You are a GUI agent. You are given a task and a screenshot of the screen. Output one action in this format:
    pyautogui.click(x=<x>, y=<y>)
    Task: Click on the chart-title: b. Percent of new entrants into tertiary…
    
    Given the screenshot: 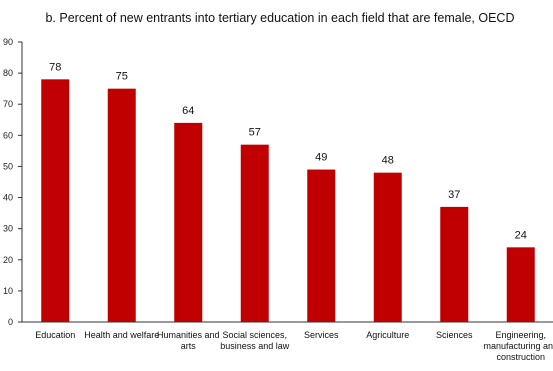 What is the action you would take?
    pyautogui.click(x=279, y=18)
    